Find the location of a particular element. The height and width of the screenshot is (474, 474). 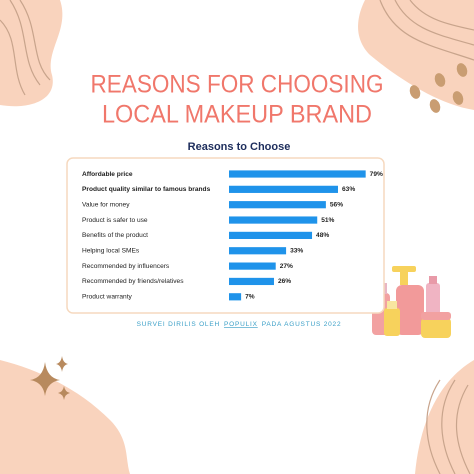

value-label: 33% is located at coordinates (296, 251).